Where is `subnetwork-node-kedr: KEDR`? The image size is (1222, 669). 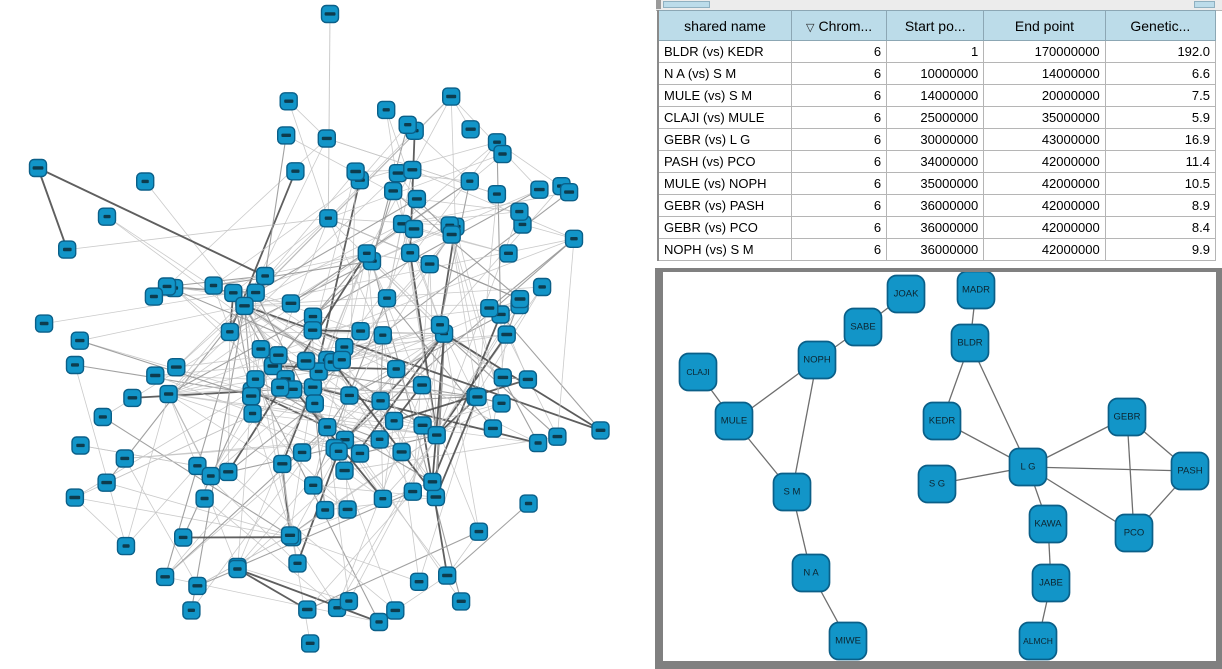
subnetwork-node-kedr: KEDR is located at coordinates (942, 421).